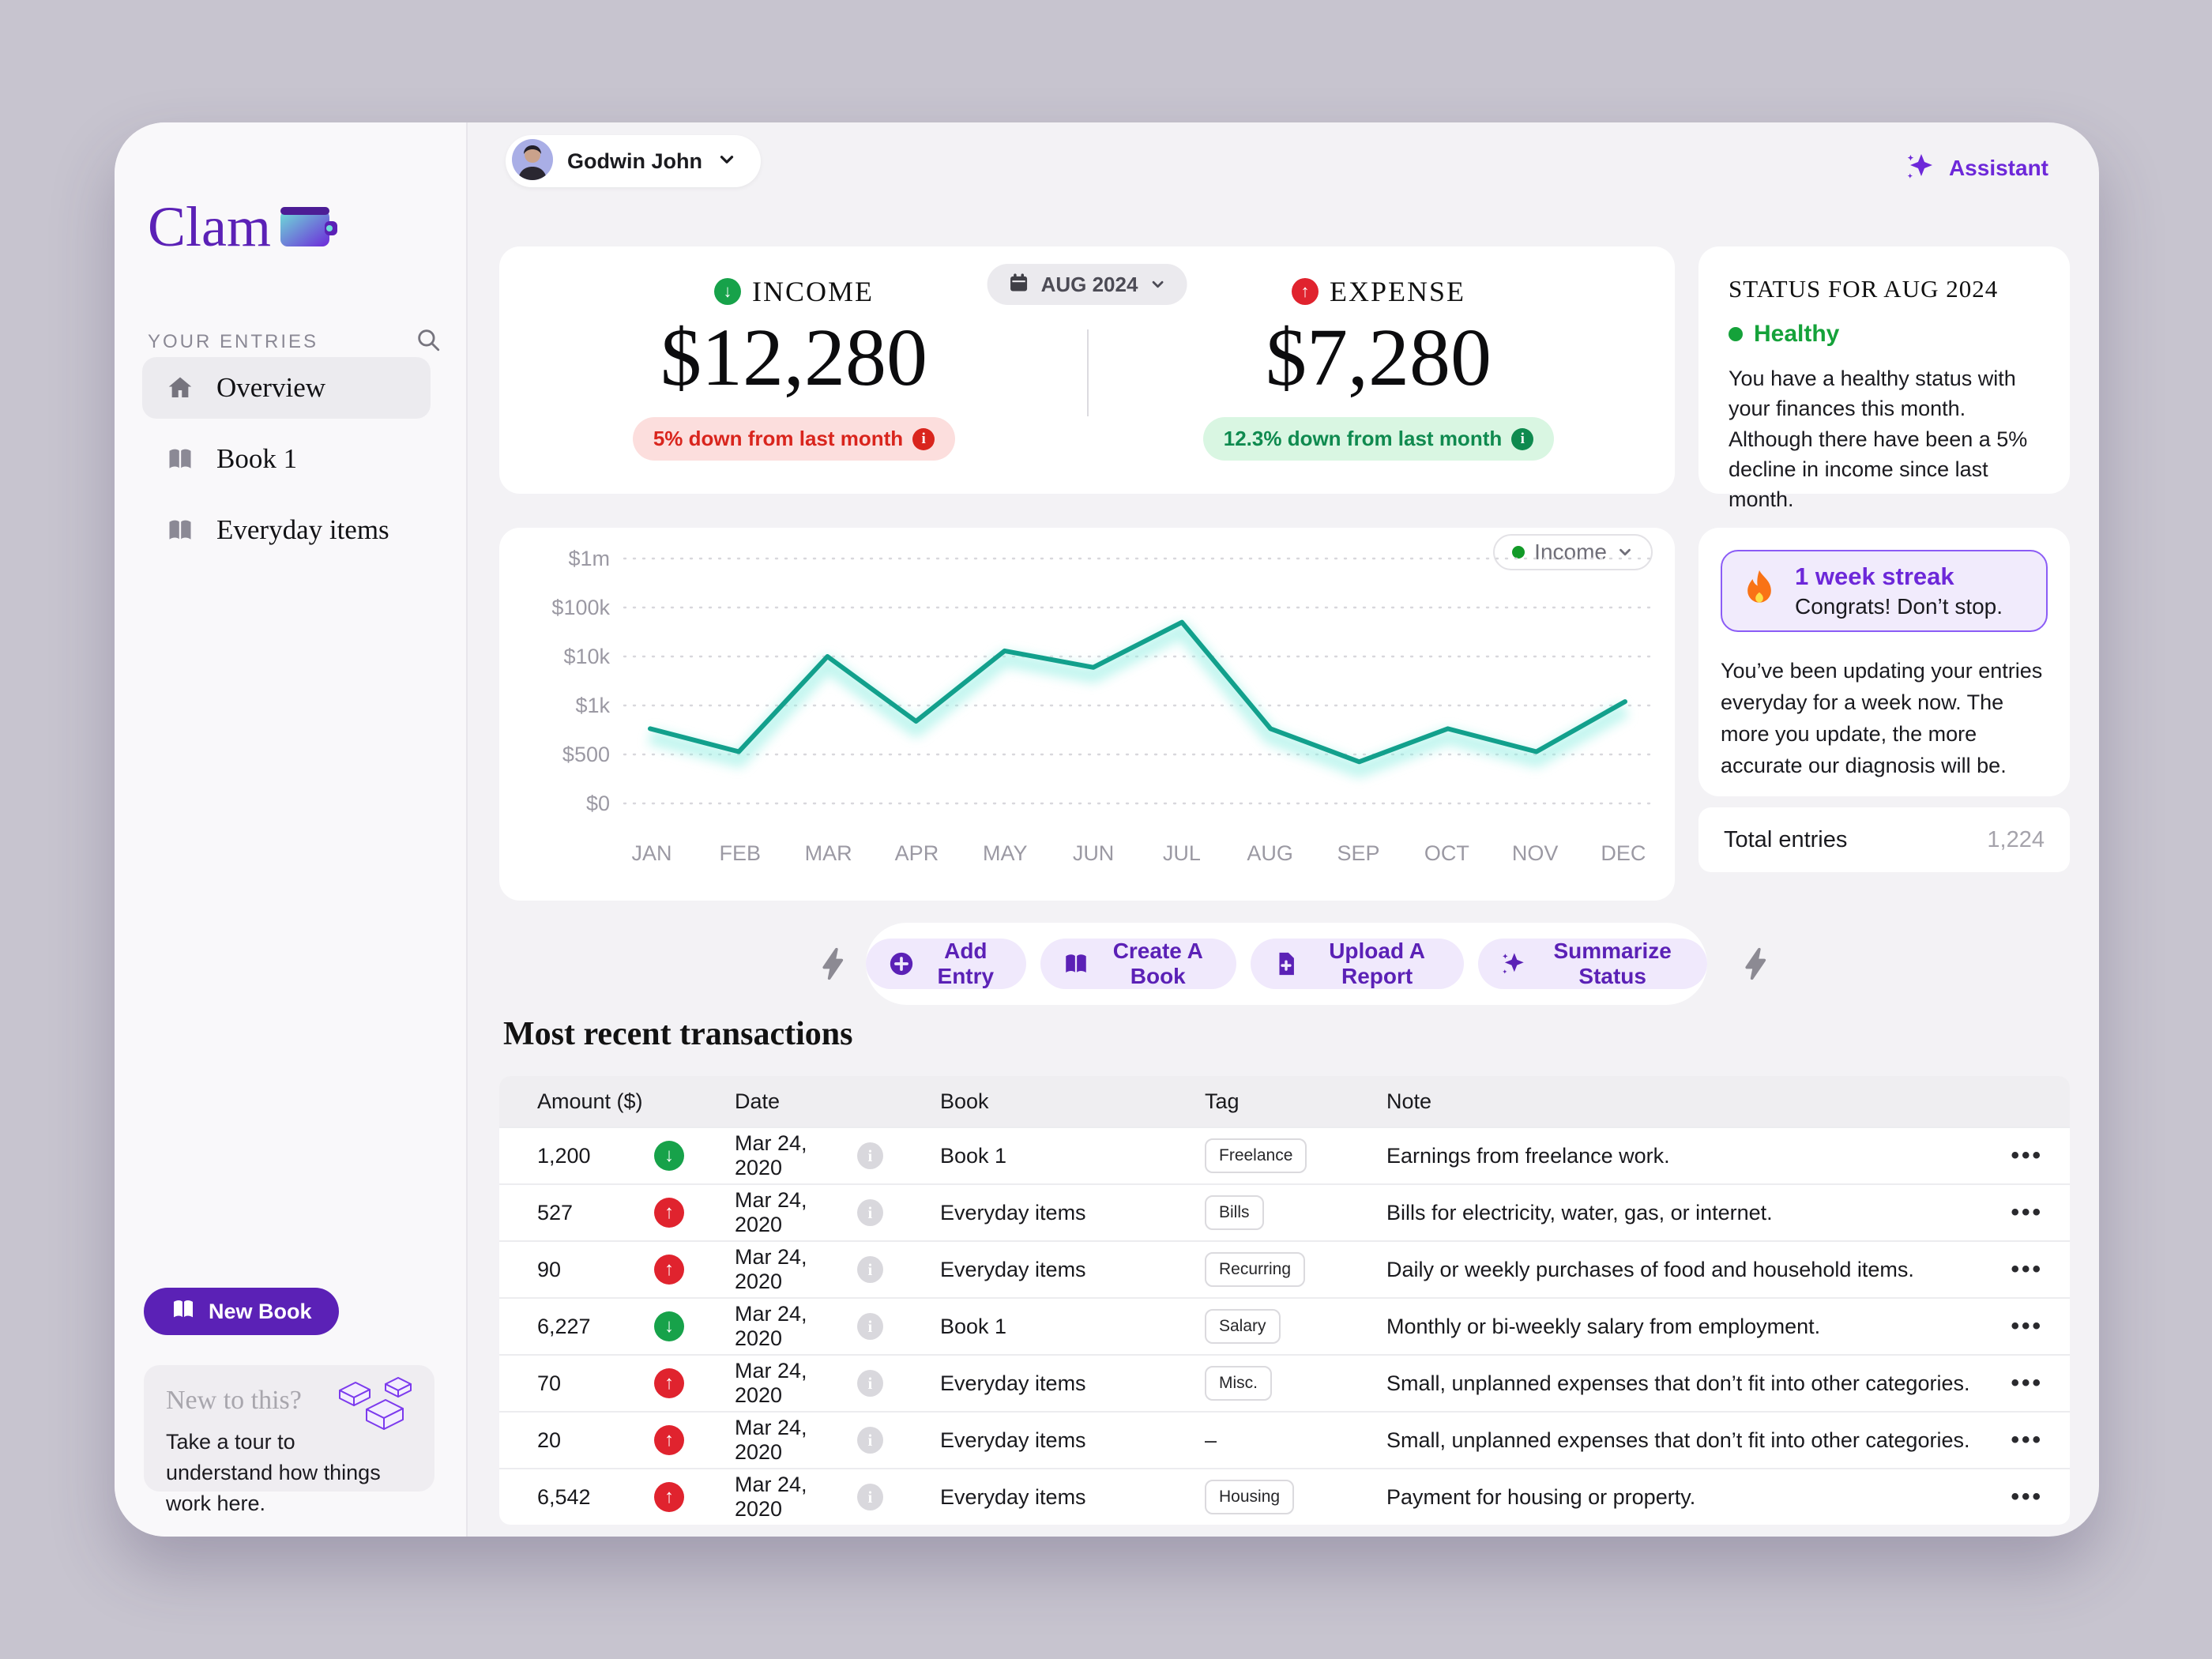 The width and height of the screenshot is (2212, 1659). I want to click on app-logo: Clam, so click(244, 227).